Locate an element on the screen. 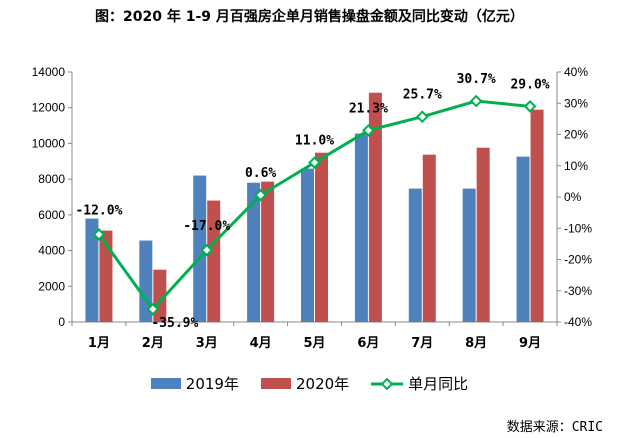 The image size is (619, 438). right-tick-label: -30% is located at coordinates (578, 291).